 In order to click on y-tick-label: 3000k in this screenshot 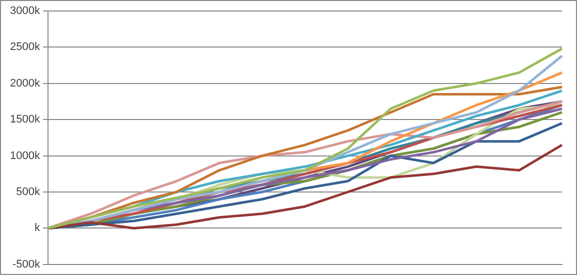, I will do `click(25, 11)`.